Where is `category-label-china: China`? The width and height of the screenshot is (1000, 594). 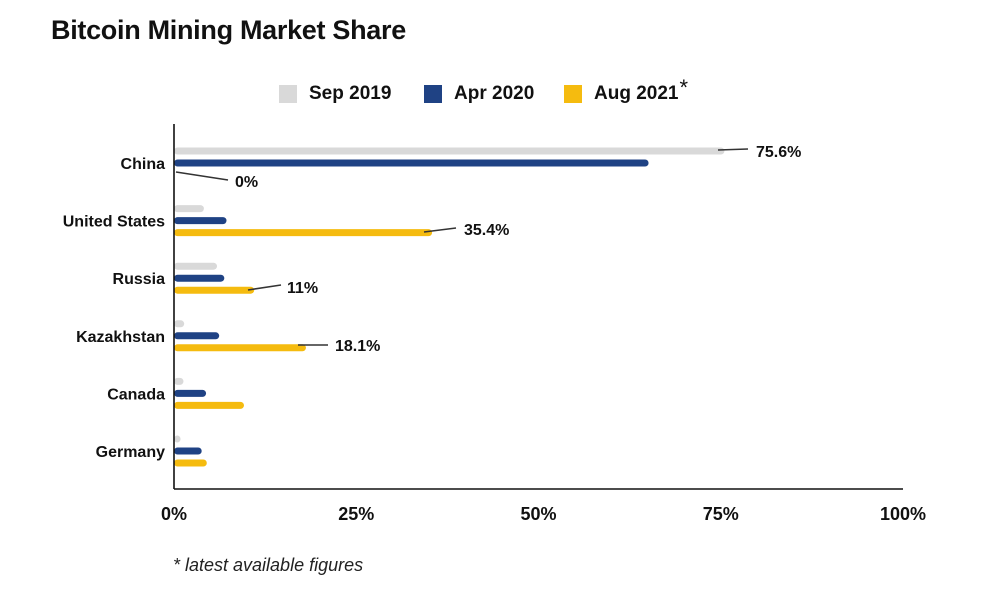 category-label-china: China is located at coordinates (143, 164).